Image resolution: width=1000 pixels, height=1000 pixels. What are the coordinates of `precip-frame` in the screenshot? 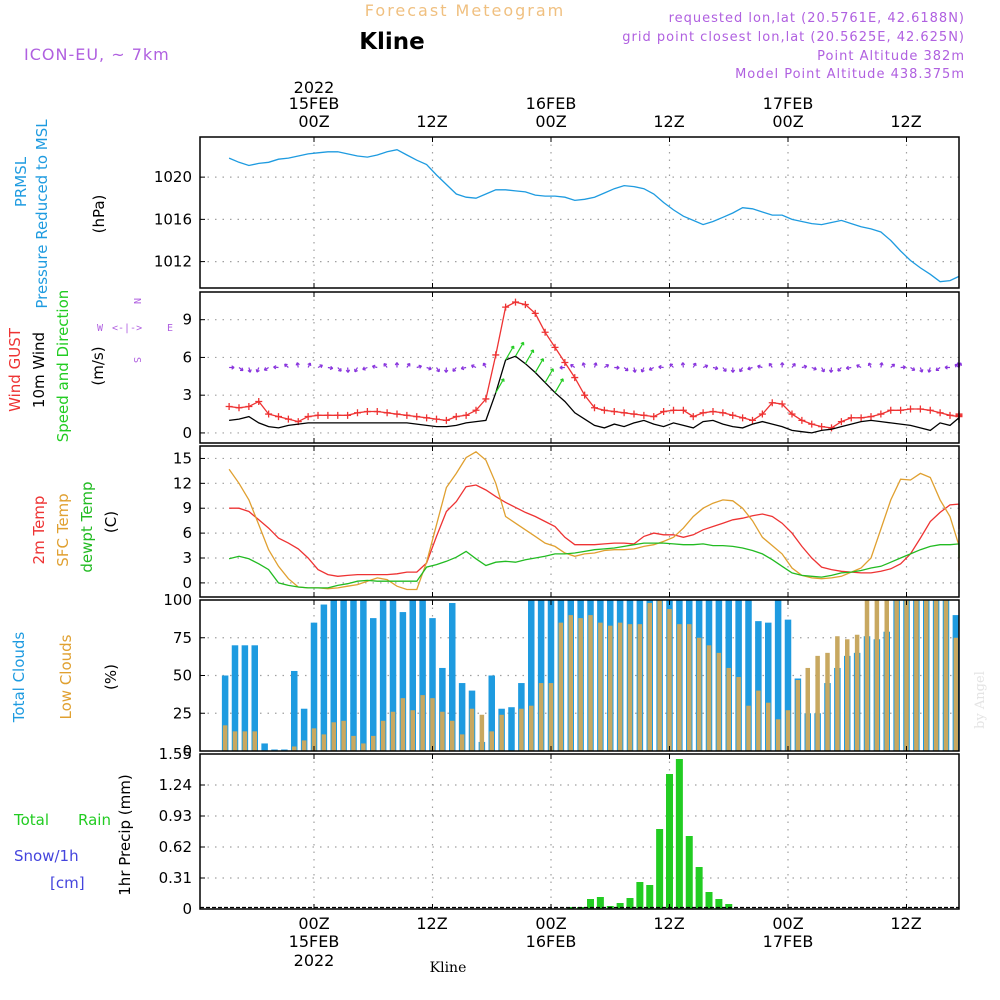 It's located at (579, 831).